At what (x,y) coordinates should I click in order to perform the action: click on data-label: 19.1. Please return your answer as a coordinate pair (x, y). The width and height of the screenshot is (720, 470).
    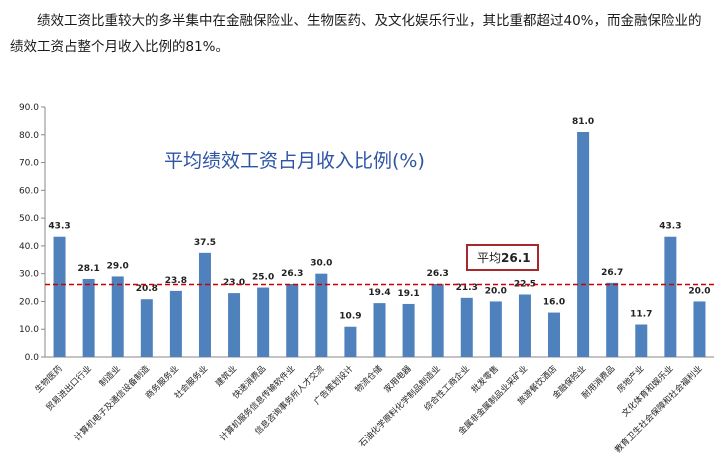
    Looking at the image, I should click on (408, 294).